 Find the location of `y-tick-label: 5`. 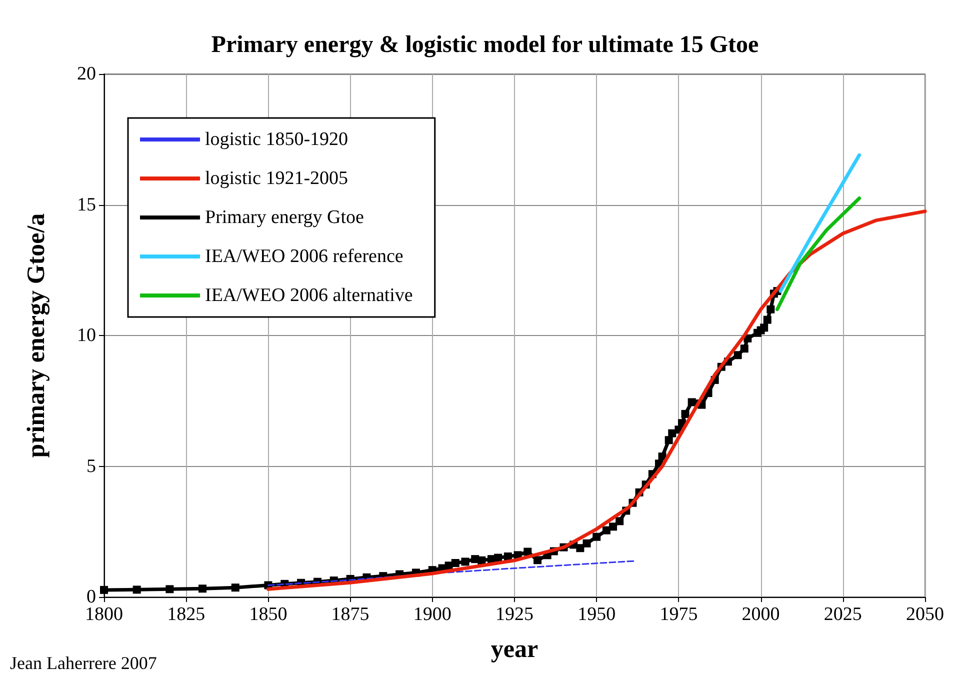

y-tick-label: 5 is located at coordinates (91, 466).